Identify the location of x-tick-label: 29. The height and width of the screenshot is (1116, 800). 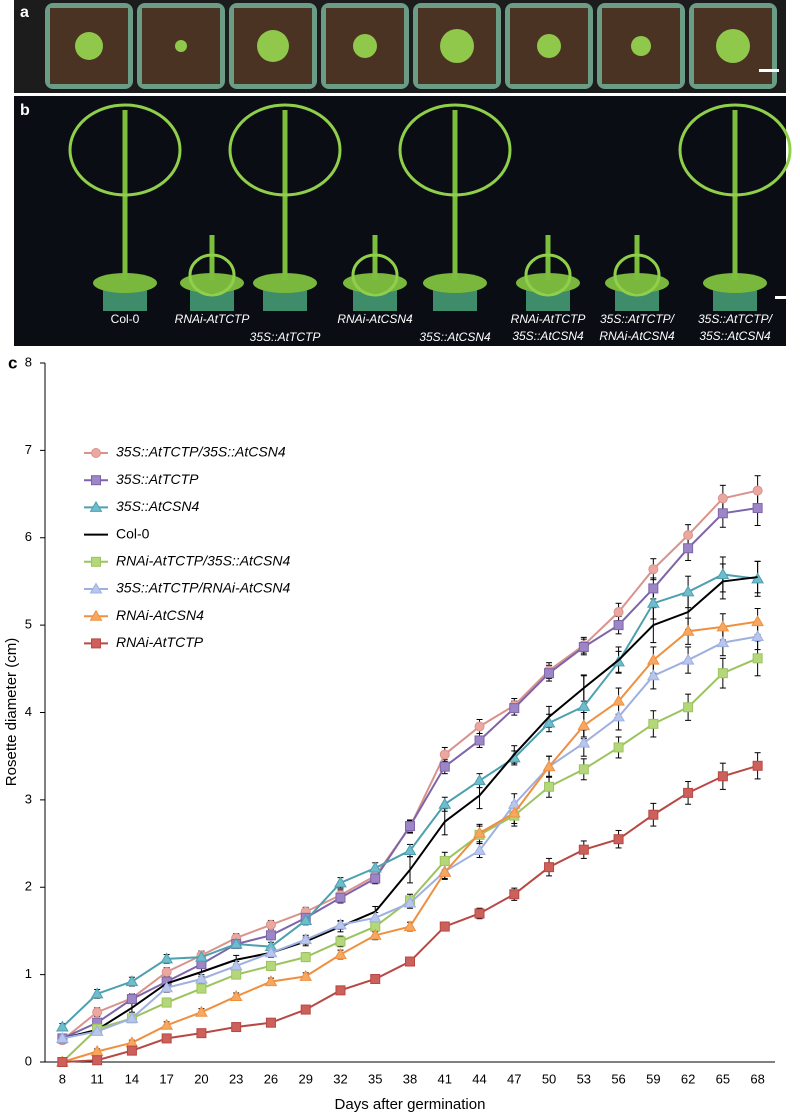
(305, 1078).